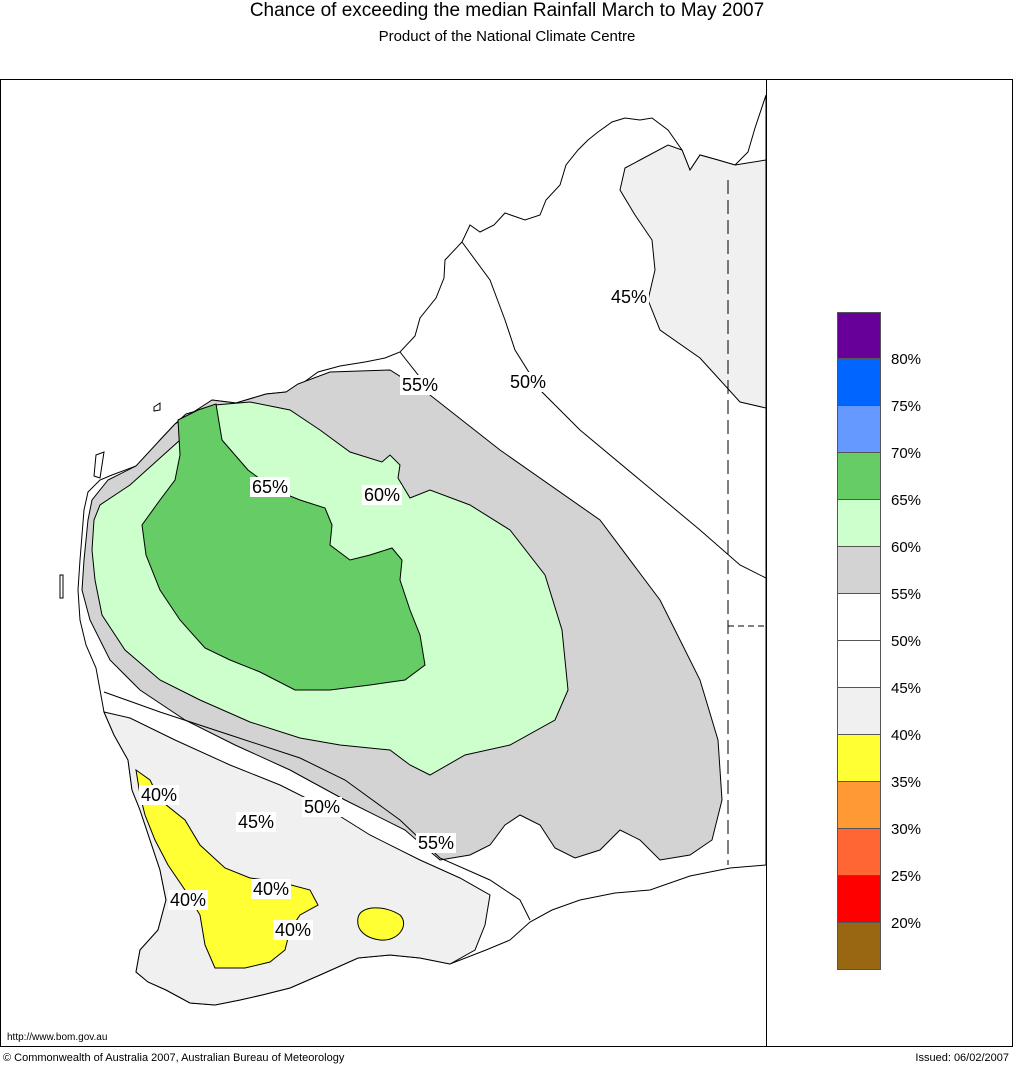 Image resolution: width=1014 pixels, height=1066 pixels. I want to click on contour-line-50-north, so click(613, 410).